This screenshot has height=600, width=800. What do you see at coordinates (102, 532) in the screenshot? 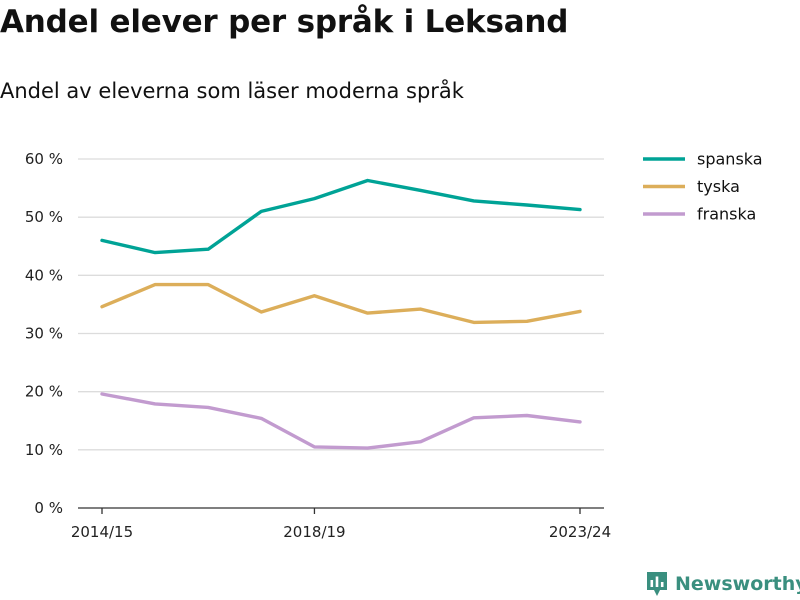
I see `x-tick-label: 2014/15` at bounding box center [102, 532].